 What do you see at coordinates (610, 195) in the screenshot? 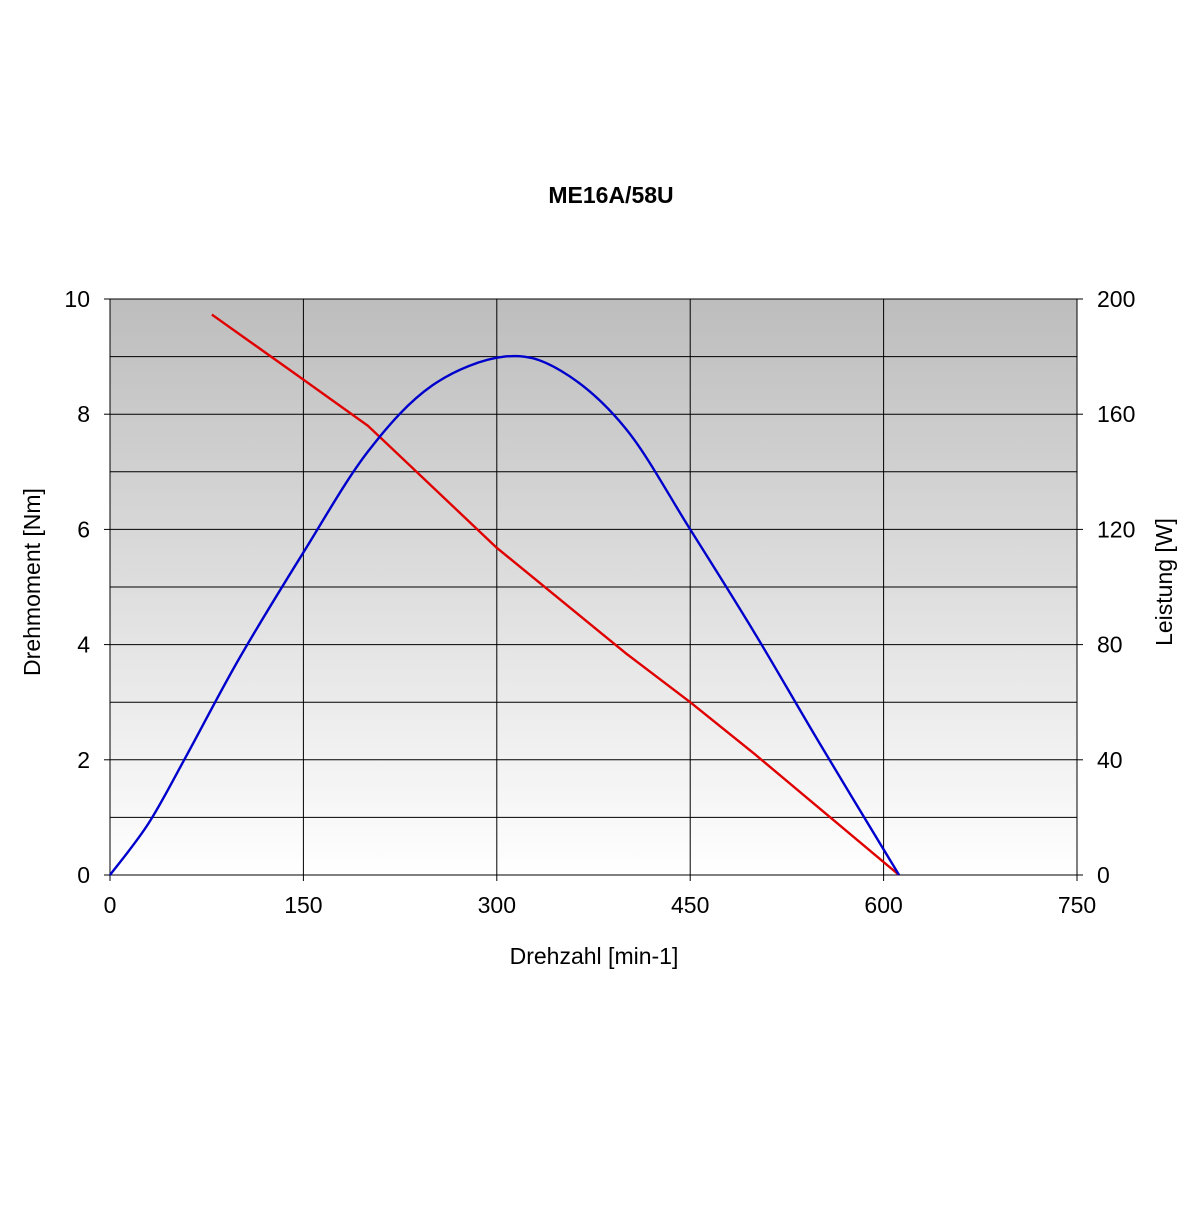
I see `chart-title: ME16A/58U` at bounding box center [610, 195].